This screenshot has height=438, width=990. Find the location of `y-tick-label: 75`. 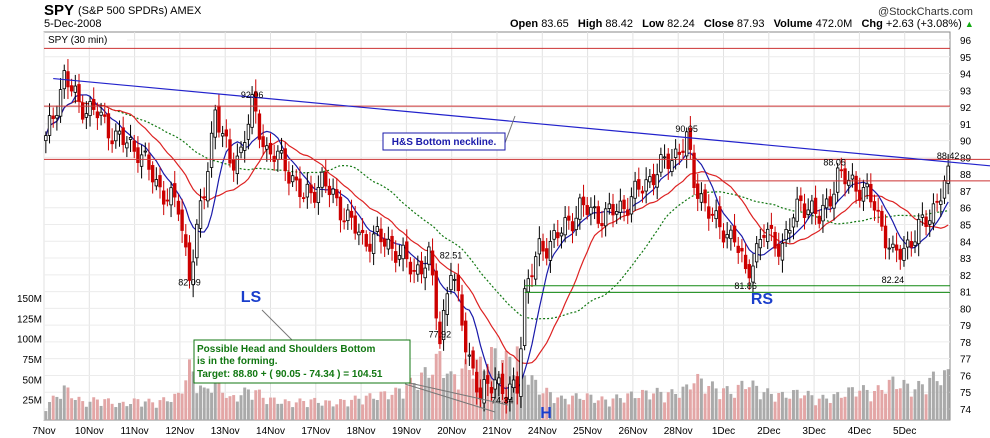

y-tick-label: 75 is located at coordinates (966, 393).